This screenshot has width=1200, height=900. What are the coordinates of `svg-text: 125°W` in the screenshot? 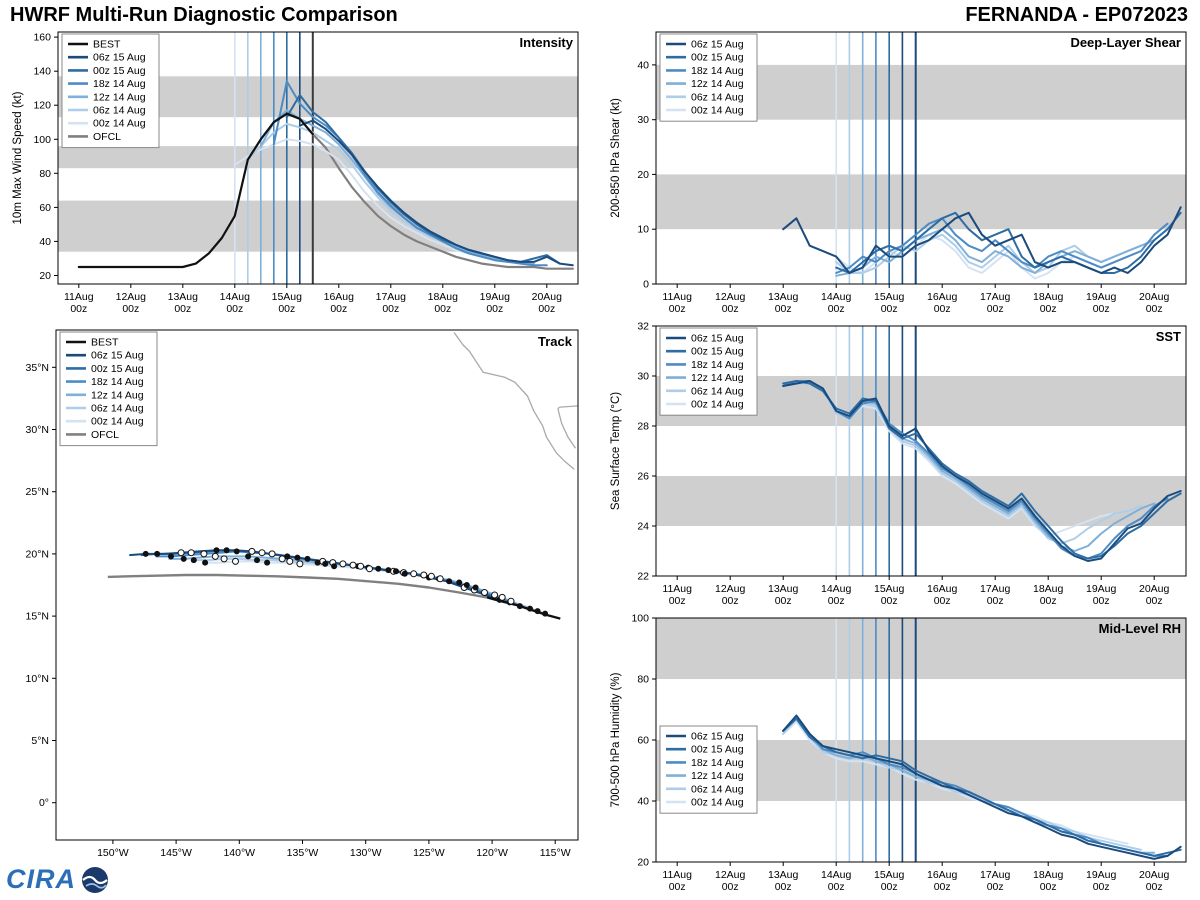 It's located at (429, 853).